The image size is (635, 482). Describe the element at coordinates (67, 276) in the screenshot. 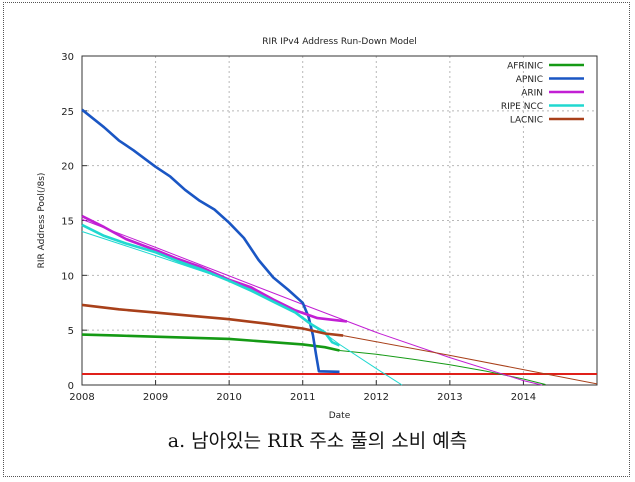

I see `y-tick-label: 10` at that location.